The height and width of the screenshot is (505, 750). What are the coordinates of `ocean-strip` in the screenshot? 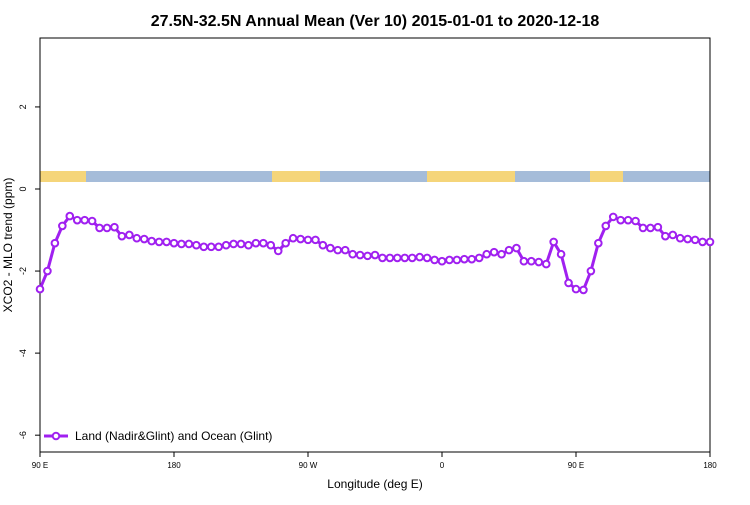 It's located at (375, 176).